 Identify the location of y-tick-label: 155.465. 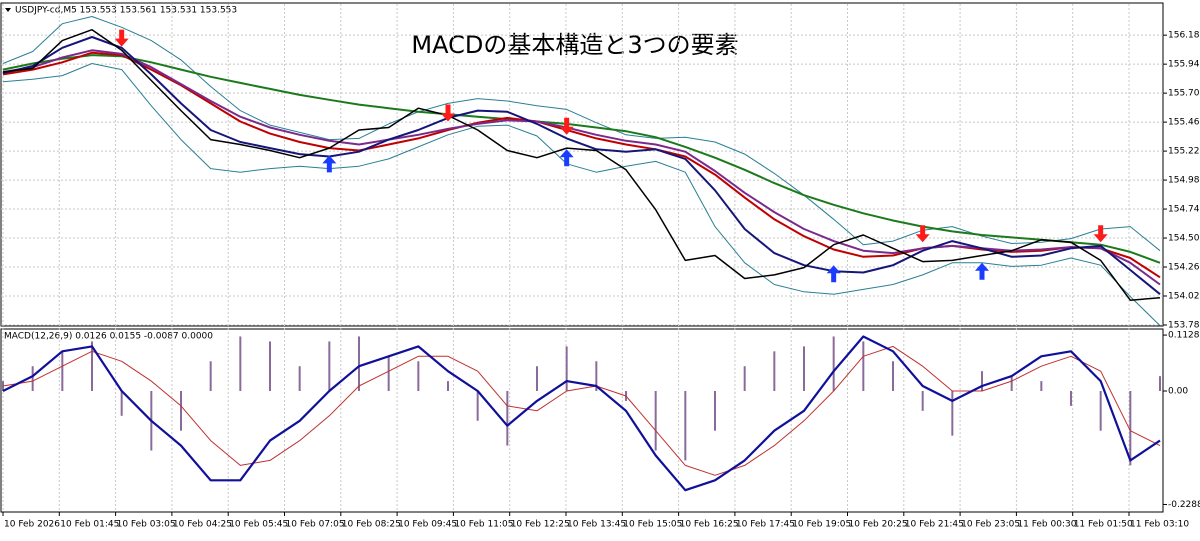
(1184, 123).